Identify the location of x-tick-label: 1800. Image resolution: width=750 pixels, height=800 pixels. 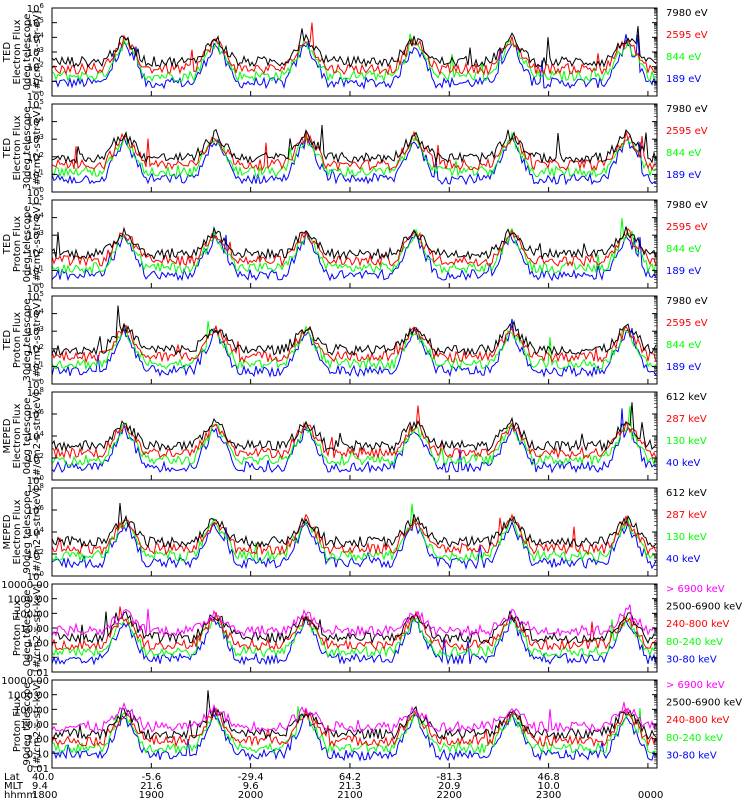
(44, 795).